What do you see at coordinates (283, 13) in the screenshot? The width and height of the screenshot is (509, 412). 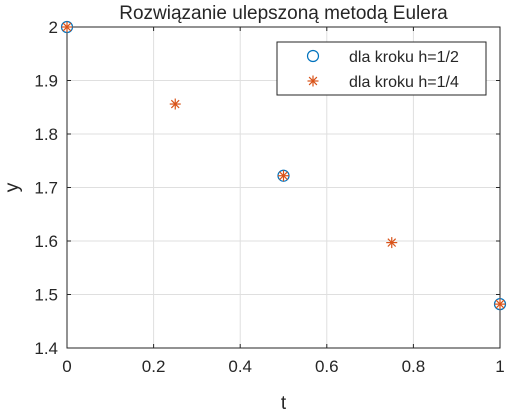 I see `chart-title: Rozwiązanie ulepszoną metodą Eulera` at bounding box center [283, 13].